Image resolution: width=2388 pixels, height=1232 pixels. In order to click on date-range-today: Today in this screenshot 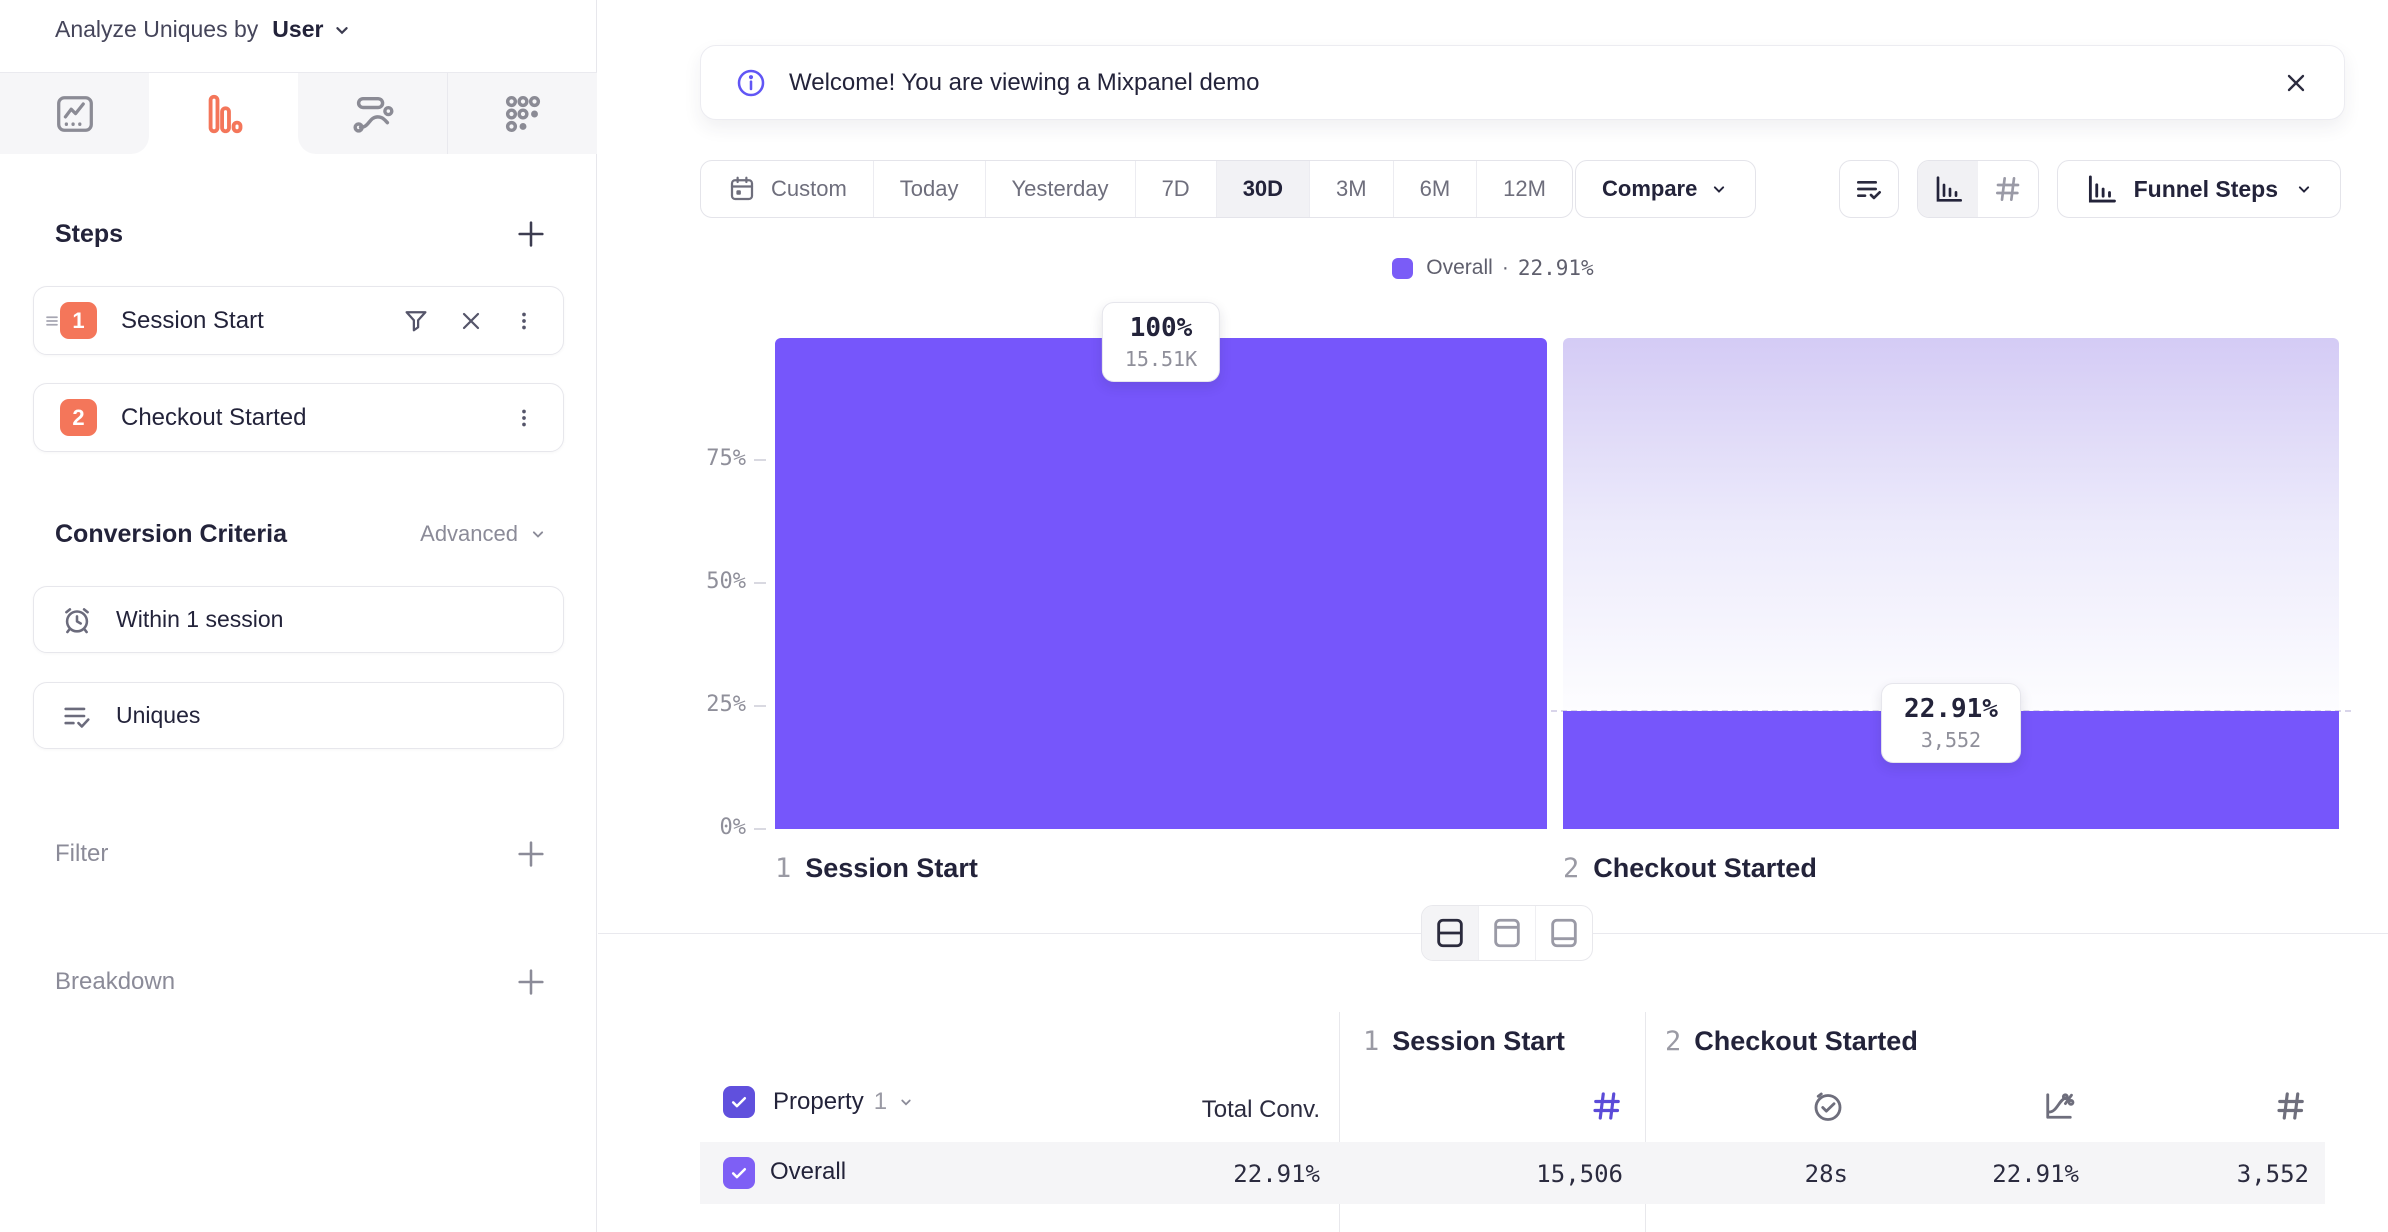, I will do `click(930, 189)`.